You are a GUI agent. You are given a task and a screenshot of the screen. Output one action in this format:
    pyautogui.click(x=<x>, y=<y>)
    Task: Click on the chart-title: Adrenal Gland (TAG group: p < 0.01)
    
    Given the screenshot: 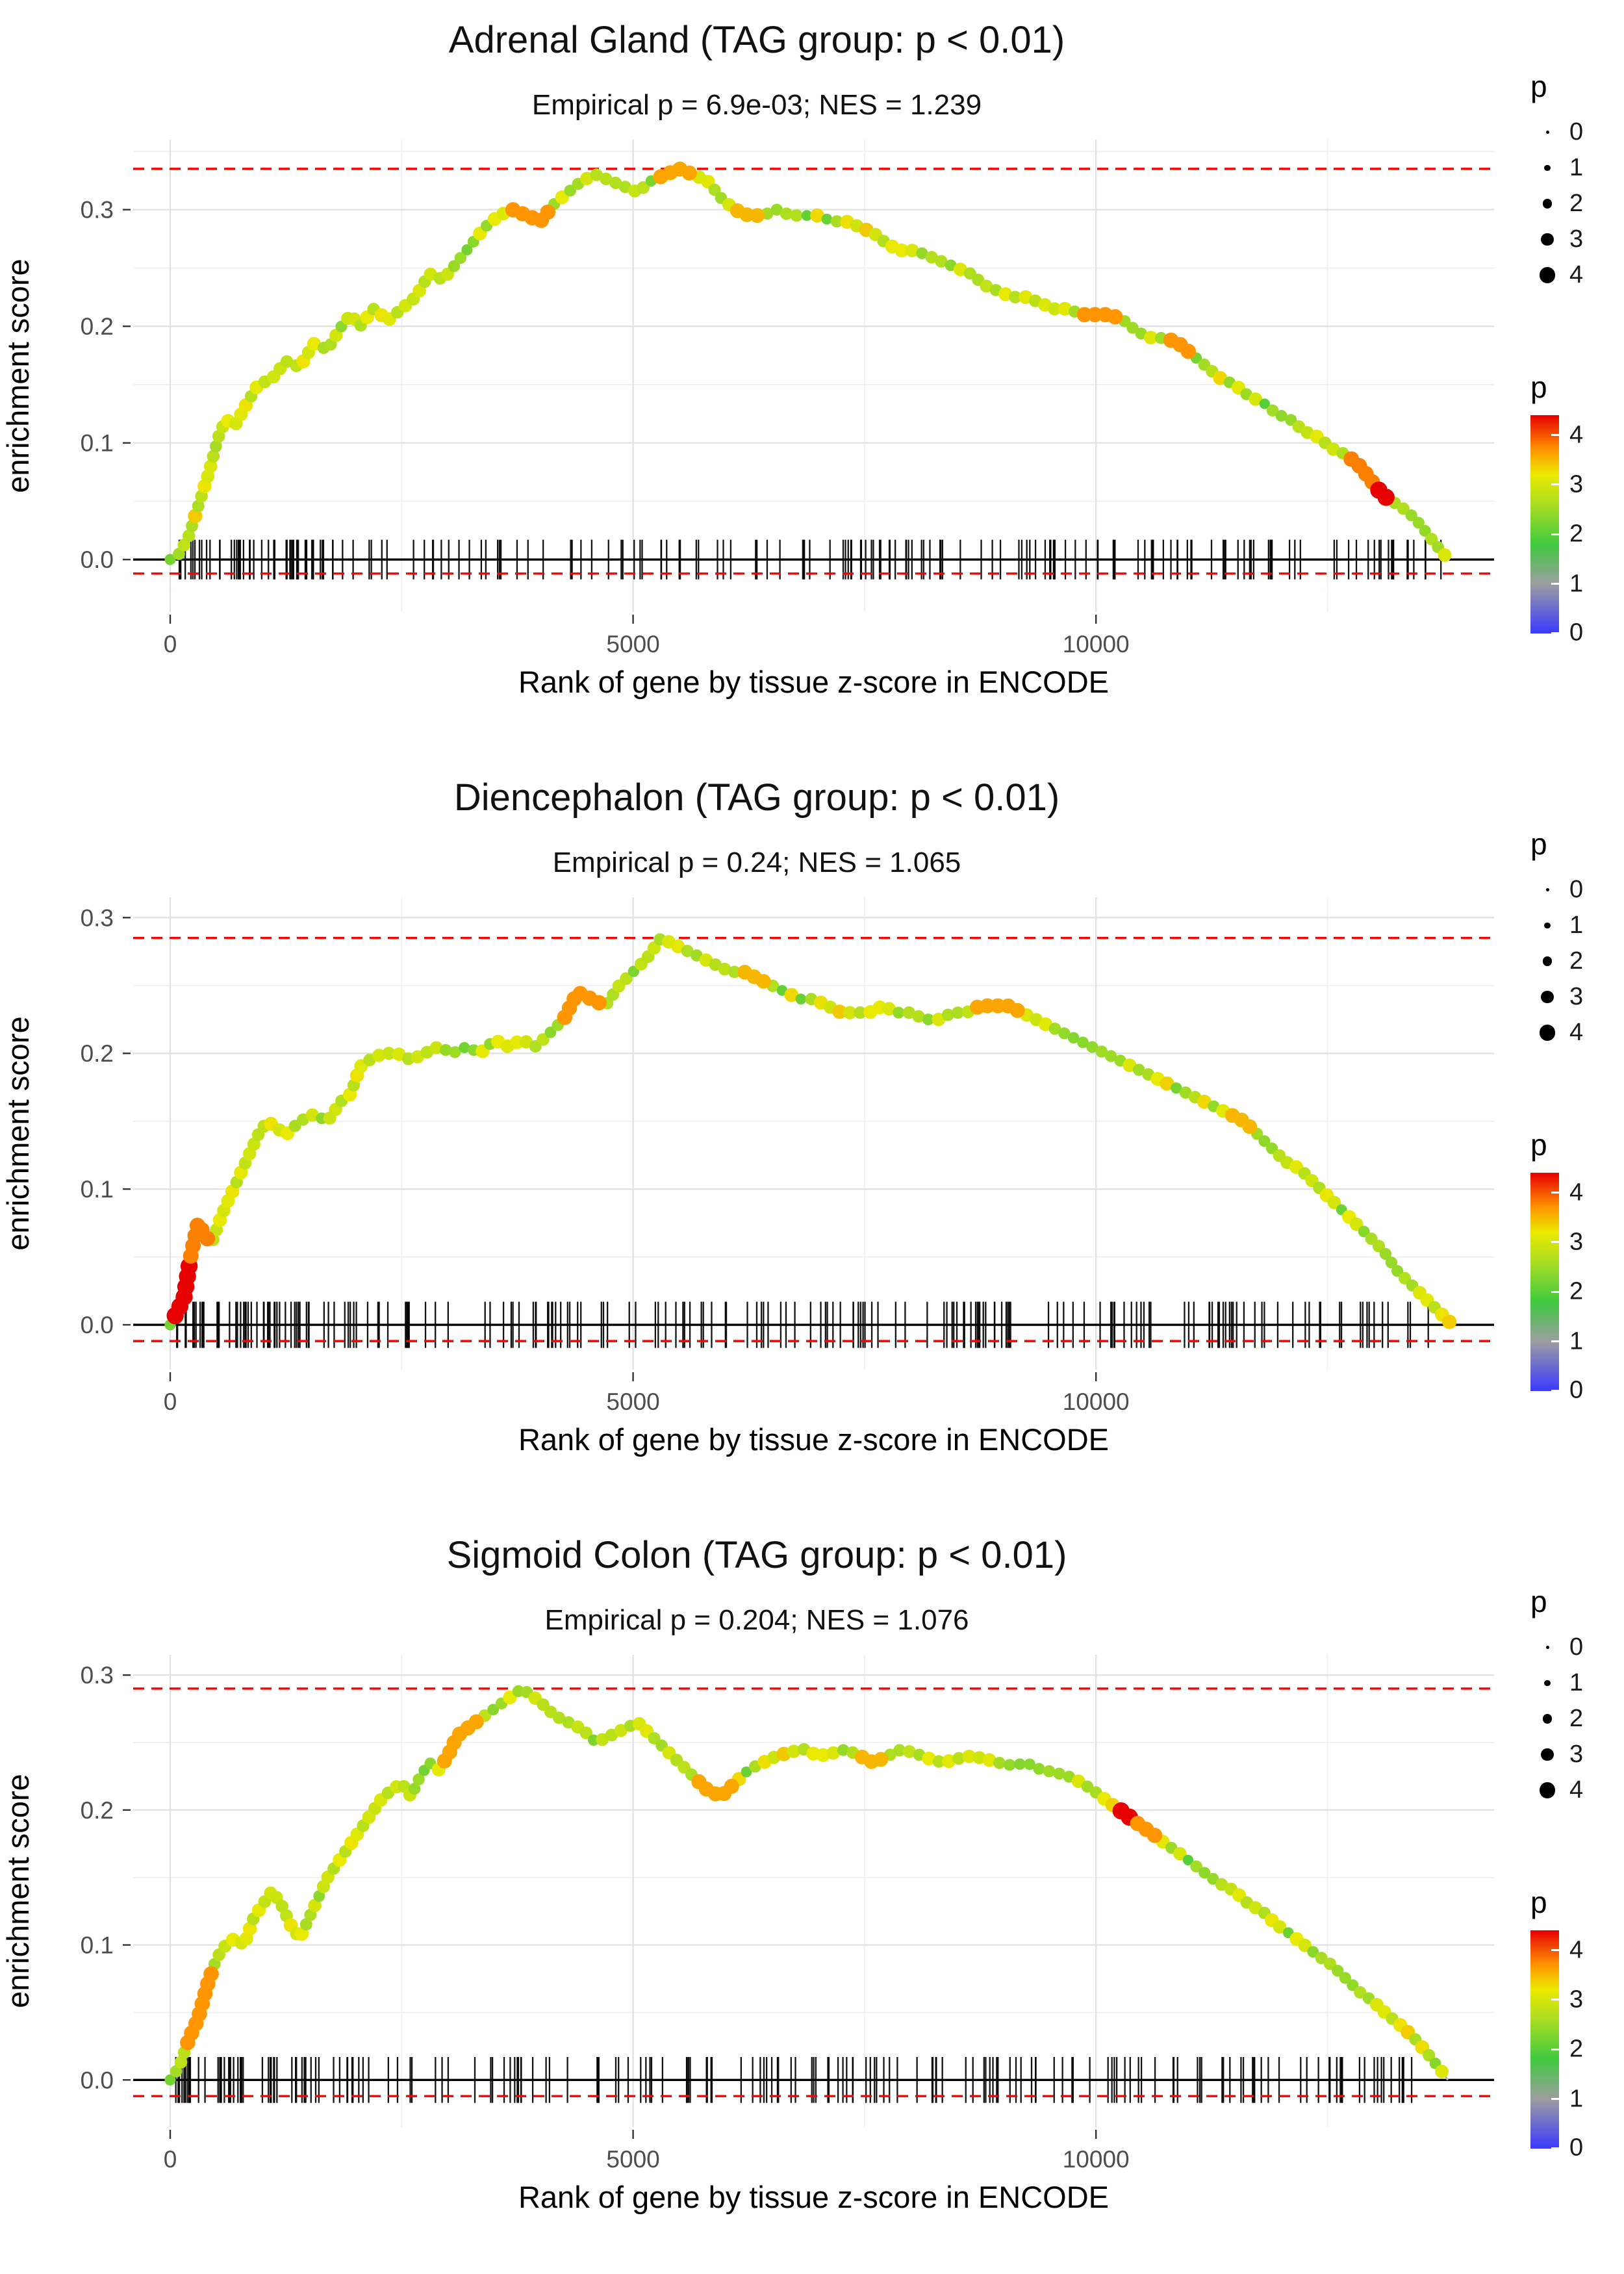 What is the action you would take?
    pyautogui.click(x=756, y=40)
    